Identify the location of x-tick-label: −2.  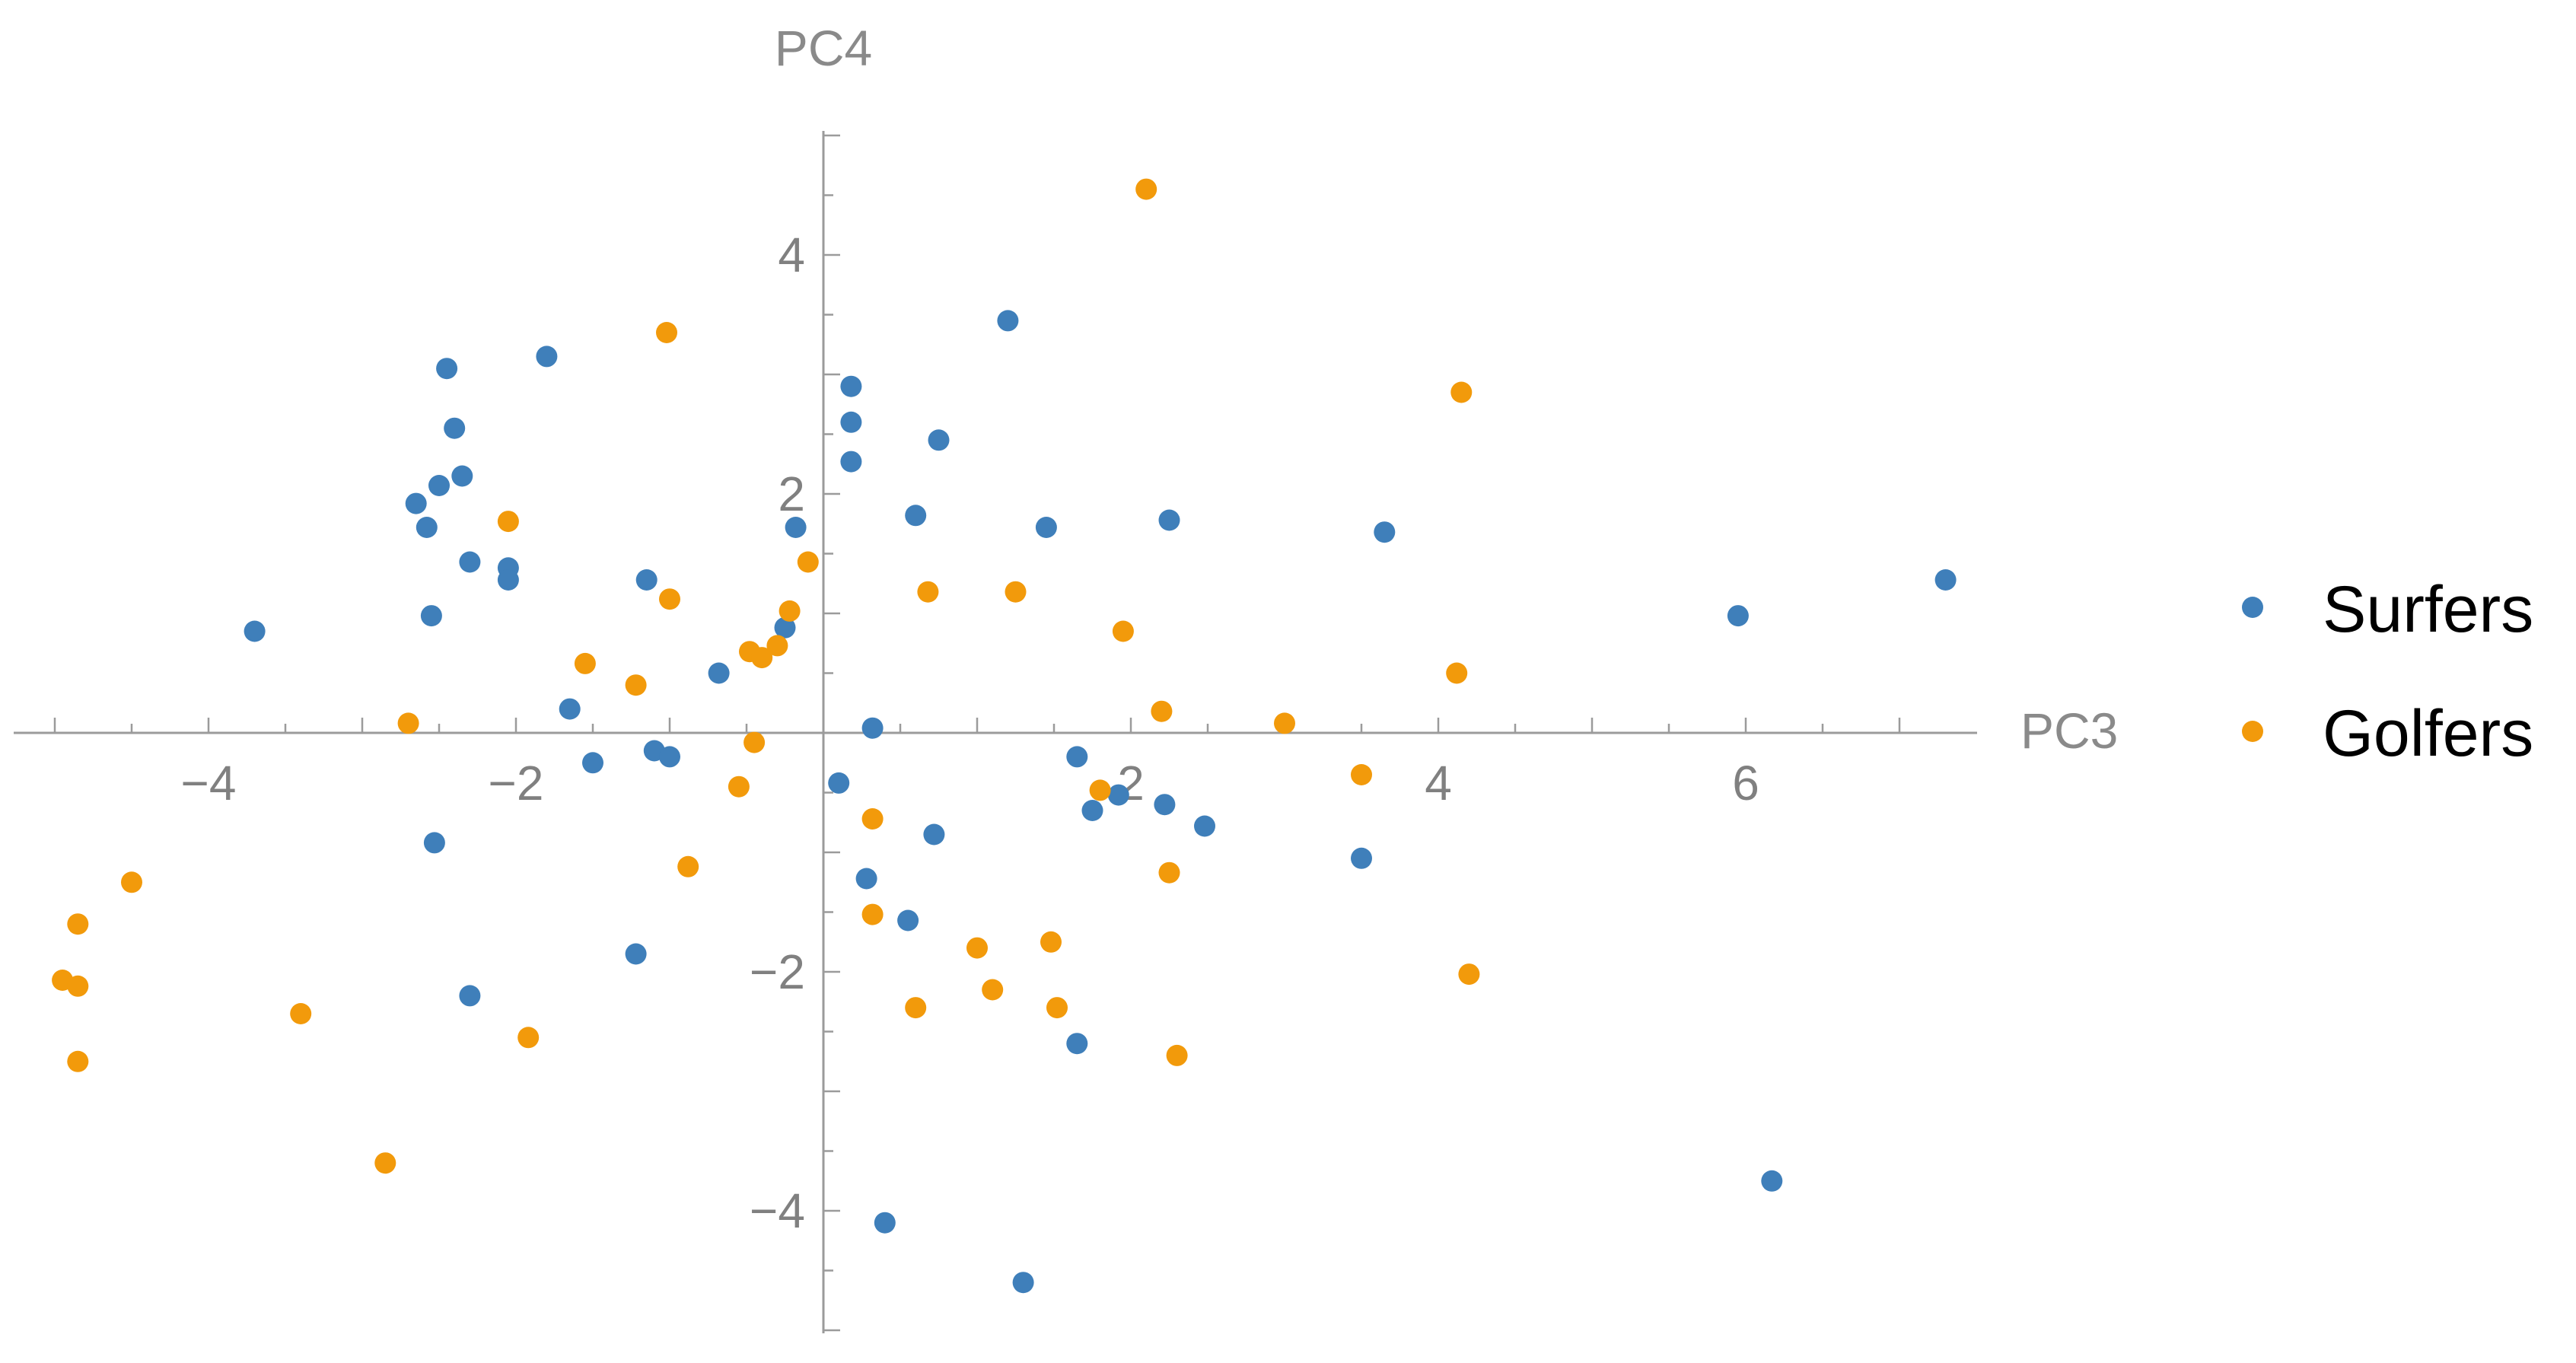
(516, 783).